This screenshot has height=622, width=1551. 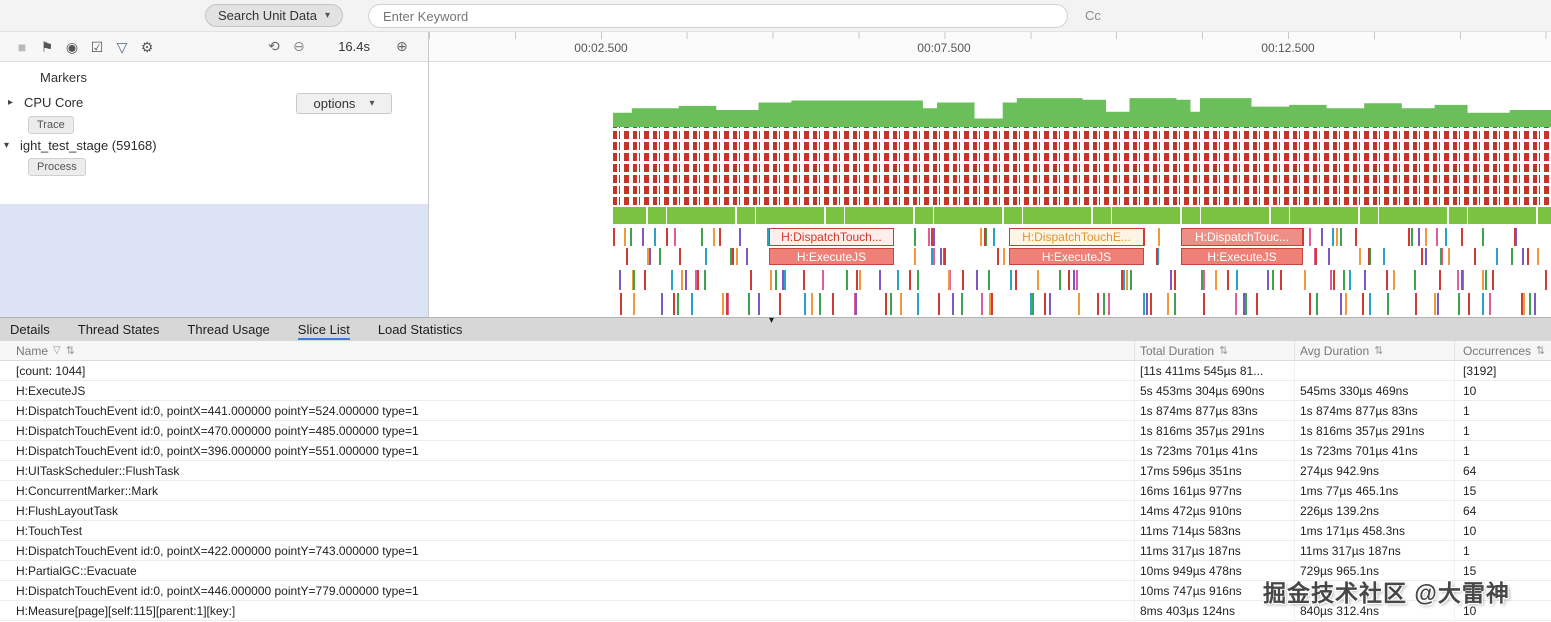 What do you see at coordinates (1082, 166) in the screenshot?
I see `trace-marks-region` at bounding box center [1082, 166].